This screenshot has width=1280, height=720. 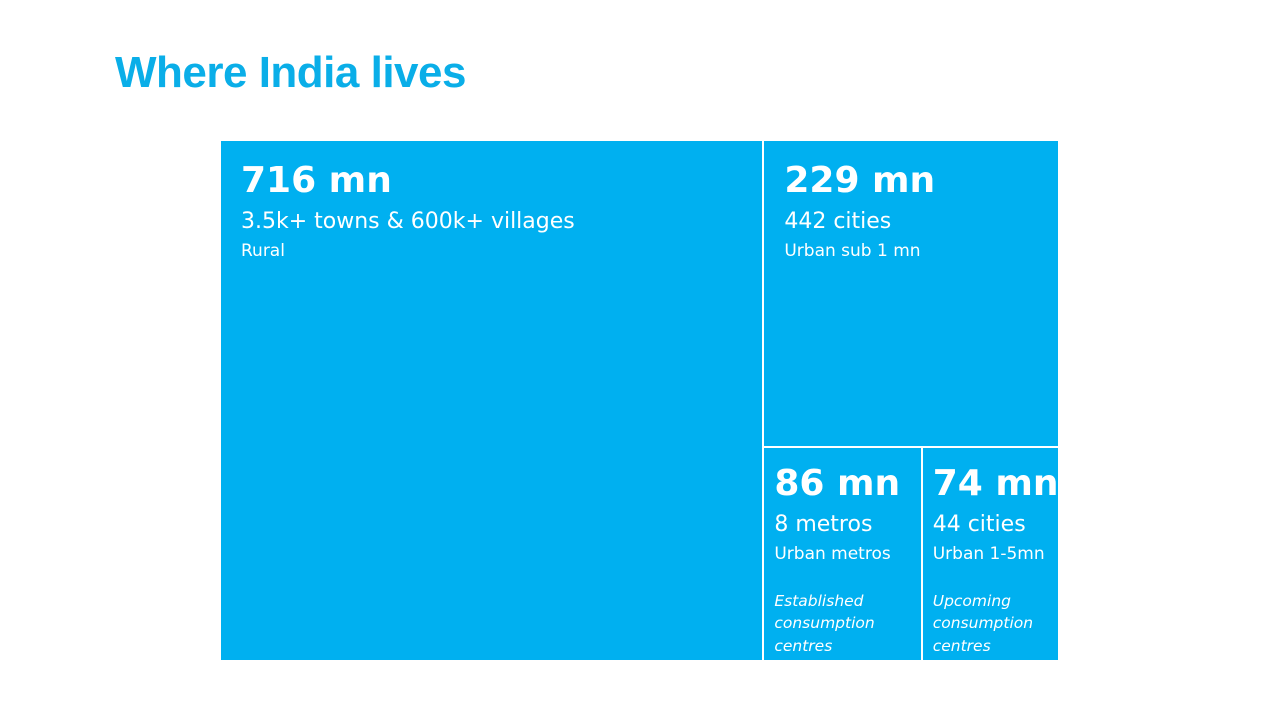 I want to click on tile-value-label: 716 mn, so click(x=316, y=180).